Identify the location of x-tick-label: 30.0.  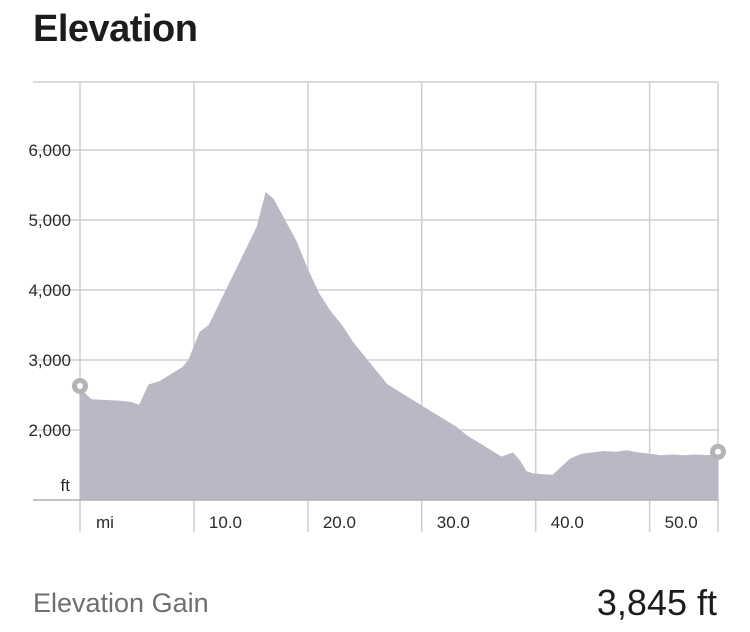
(453, 522).